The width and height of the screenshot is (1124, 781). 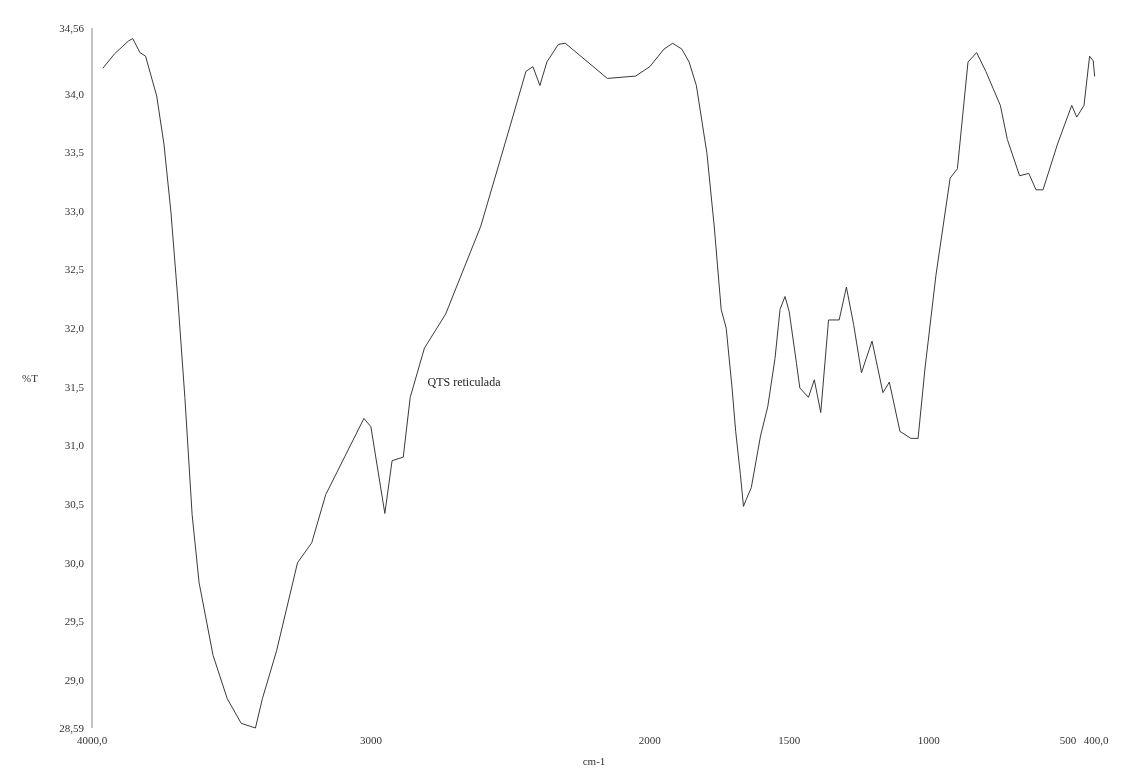 What do you see at coordinates (1096, 740) in the screenshot?
I see `x-tick-label: 400,0` at bounding box center [1096, 740].